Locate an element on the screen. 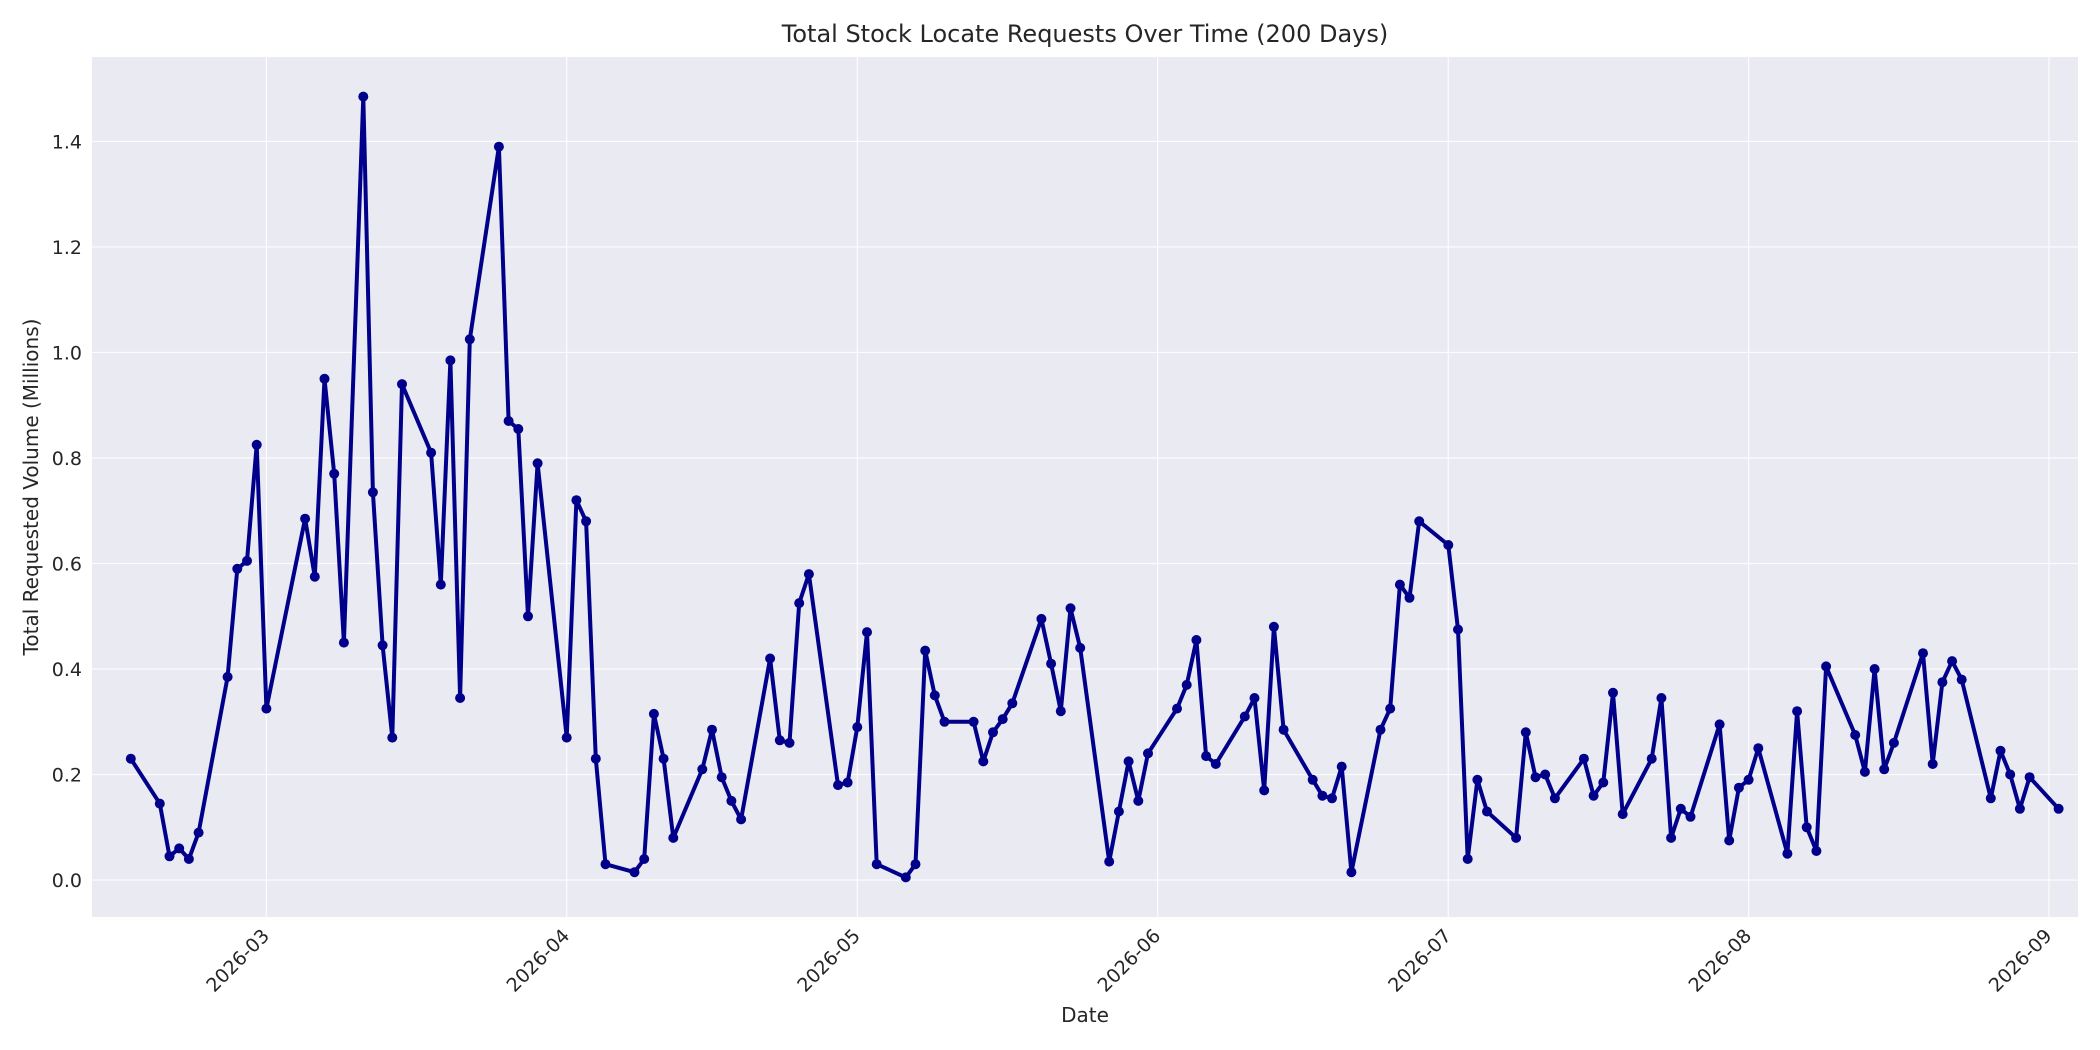  y-tick-label: 1.2 is located at coordinates (67, 248).